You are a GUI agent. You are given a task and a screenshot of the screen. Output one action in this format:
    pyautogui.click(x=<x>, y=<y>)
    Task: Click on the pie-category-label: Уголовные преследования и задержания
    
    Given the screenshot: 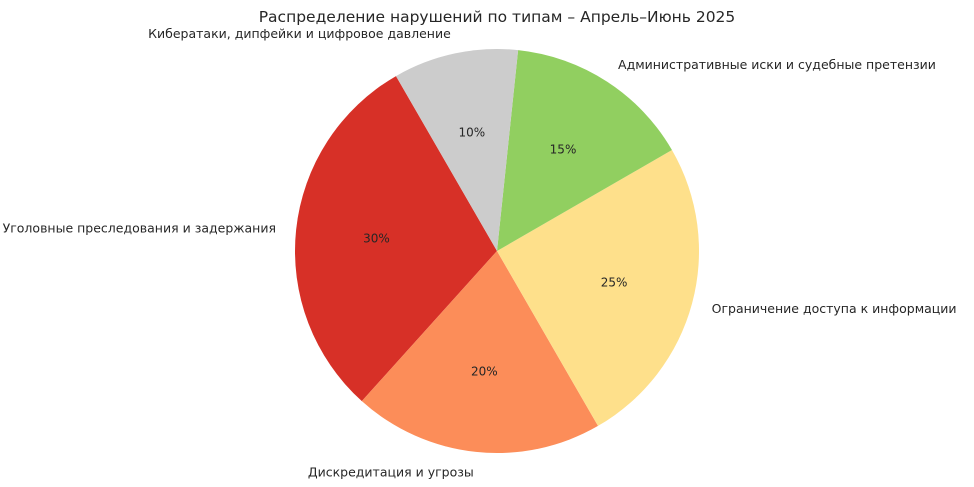 What is the action you would take?
    pyautogui.click(x=139, y=227)
    